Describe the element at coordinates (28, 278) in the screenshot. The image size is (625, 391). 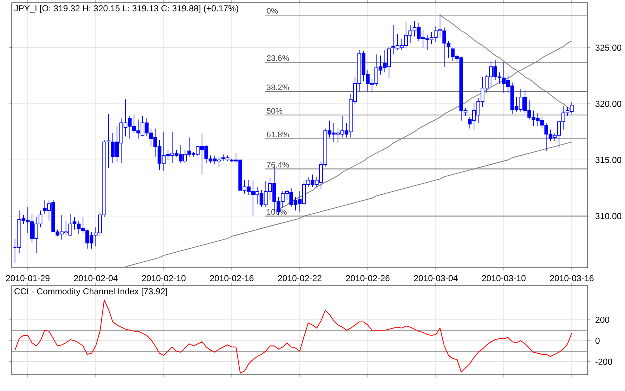
I see `x-tick-label: 2010-01-29` at that location.